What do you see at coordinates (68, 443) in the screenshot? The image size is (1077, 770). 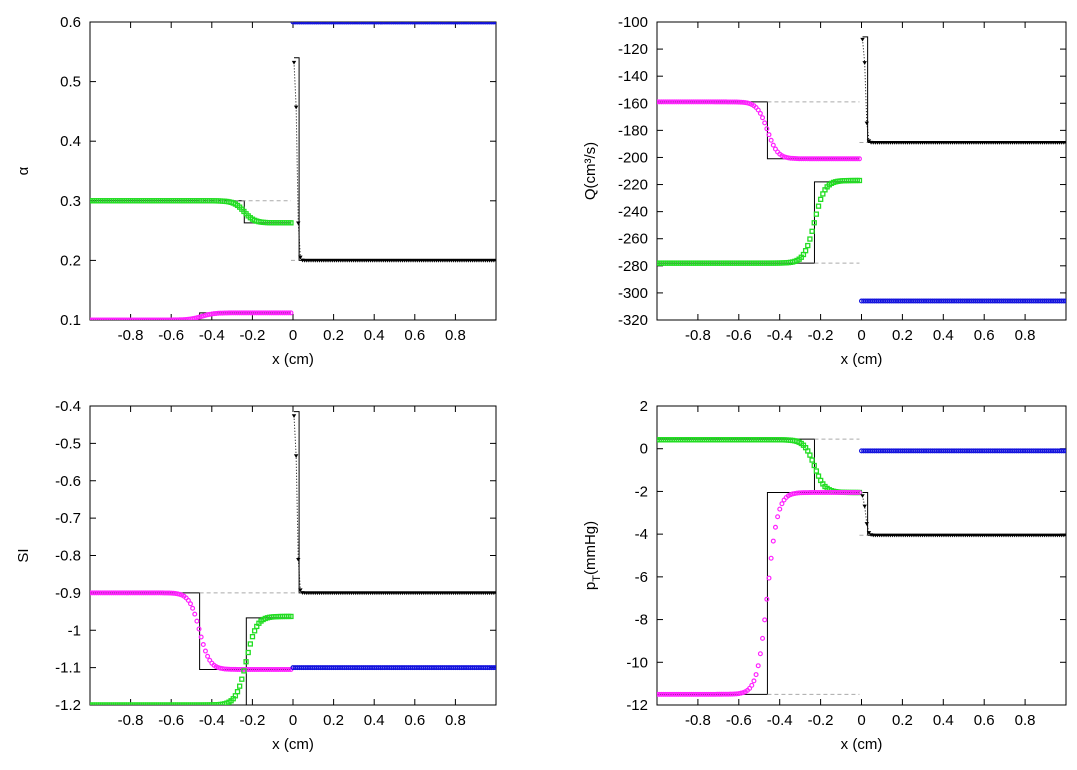 I see `y-tick-label: -0.5` at bounding box center [68, 443].